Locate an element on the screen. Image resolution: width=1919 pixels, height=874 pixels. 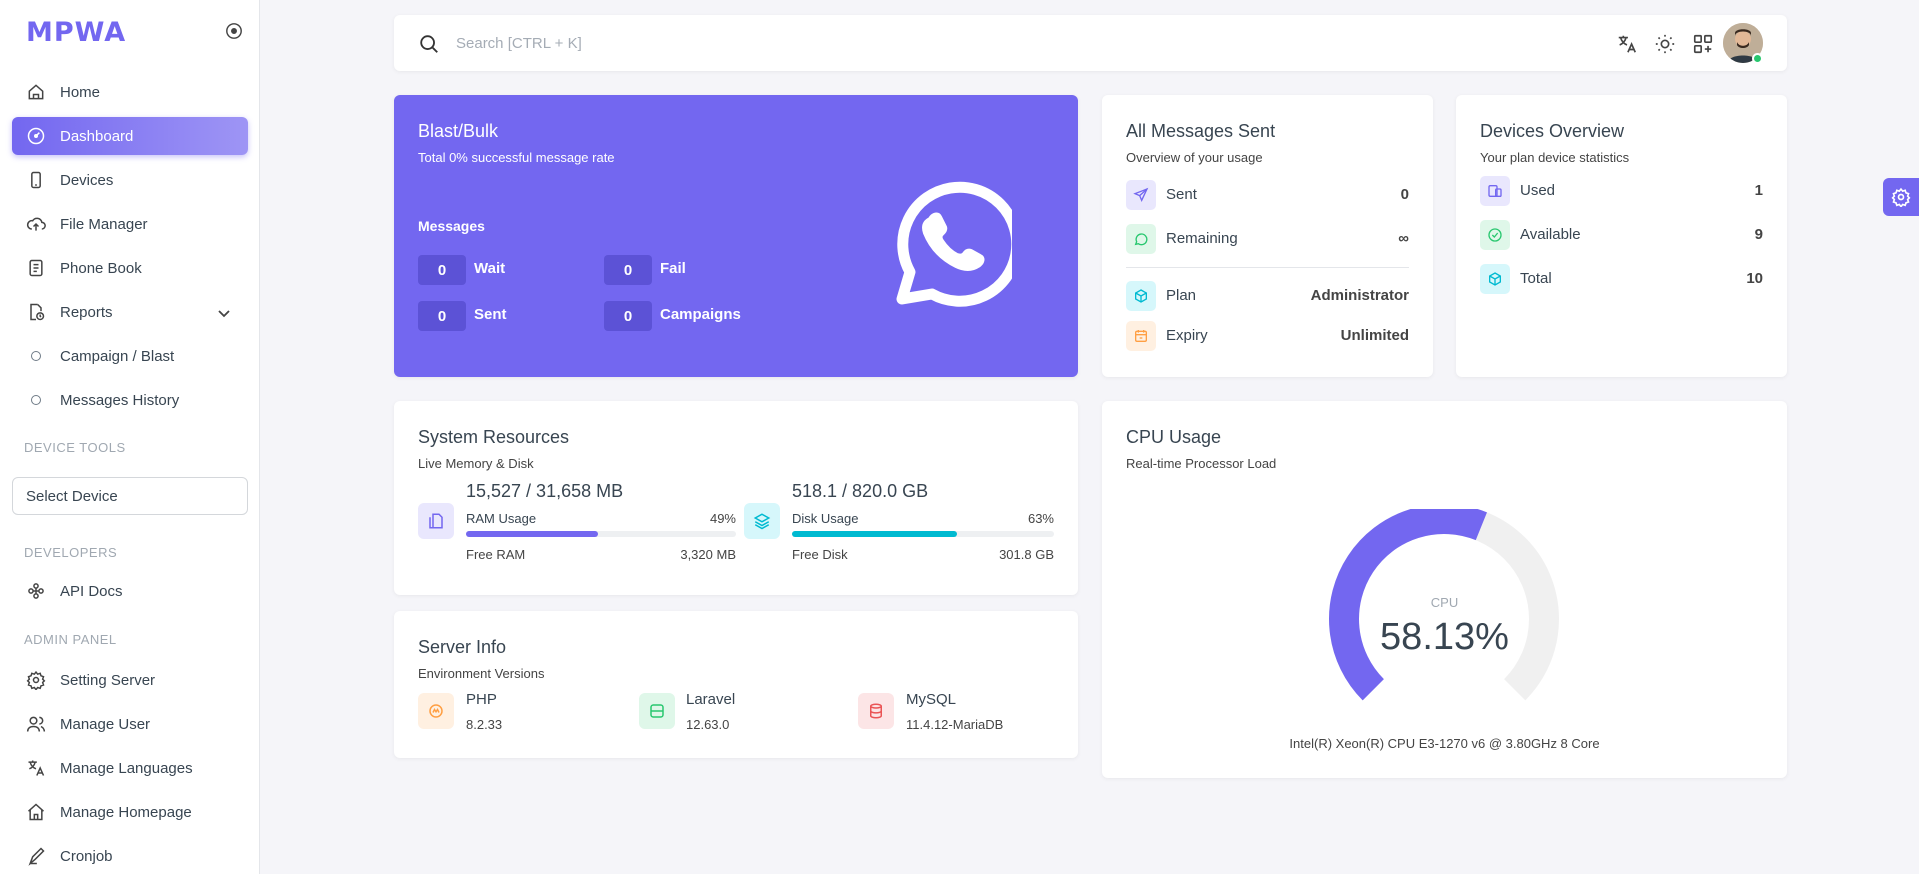
logo-text: MPWA is located at coordinates (76, 32).